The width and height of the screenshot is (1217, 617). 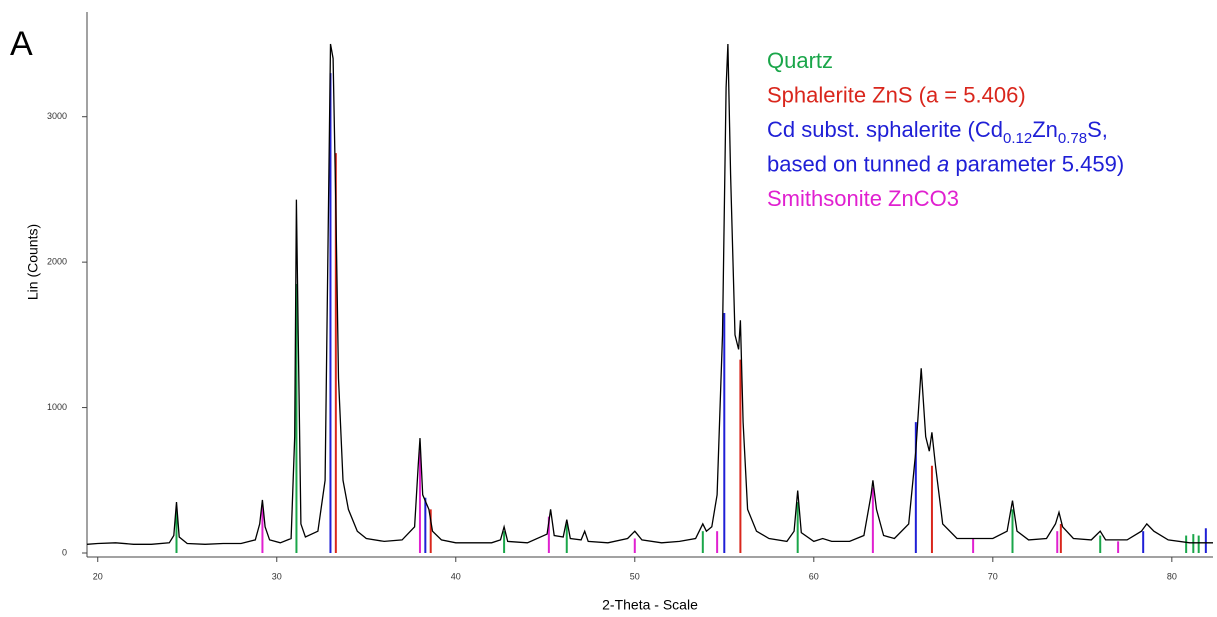 I want to click on x-tick-label: 70, so click(x=993, y=576).